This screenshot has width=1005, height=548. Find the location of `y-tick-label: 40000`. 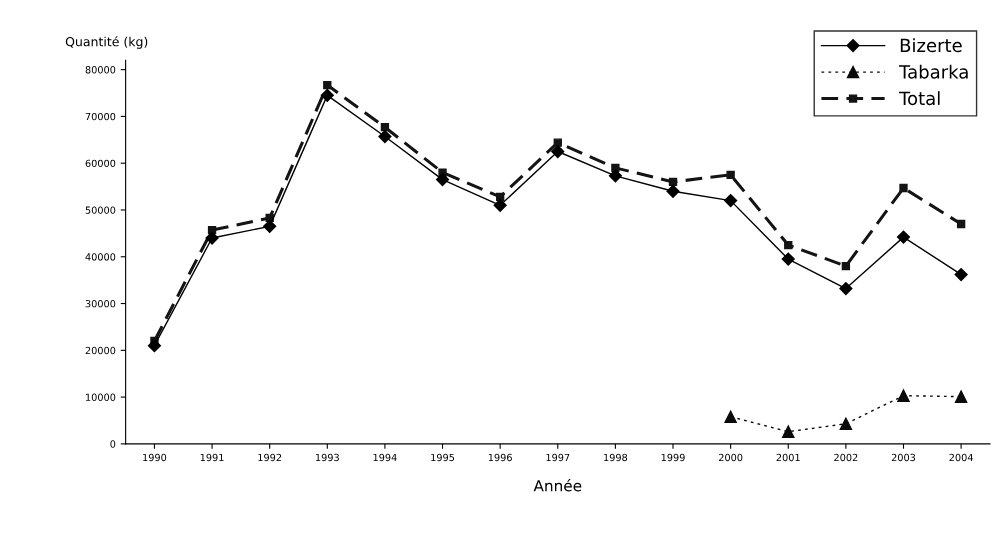

y-tick-label: 40000 is located at coordinates (100, 257).